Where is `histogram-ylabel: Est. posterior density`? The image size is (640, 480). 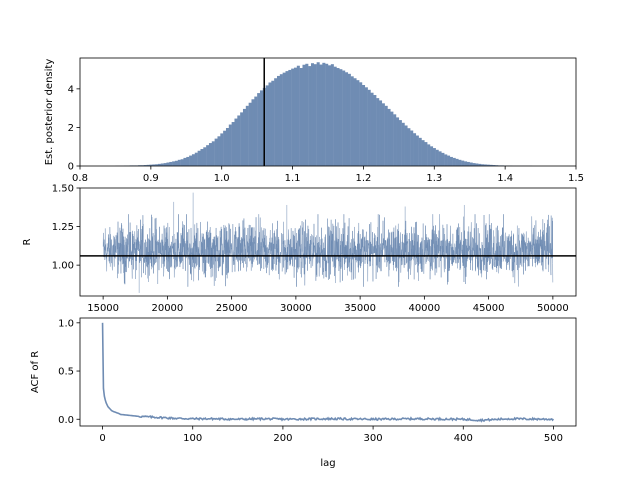
histogram-ylabel: Est. posterior density is located at coordinates (49, 112).